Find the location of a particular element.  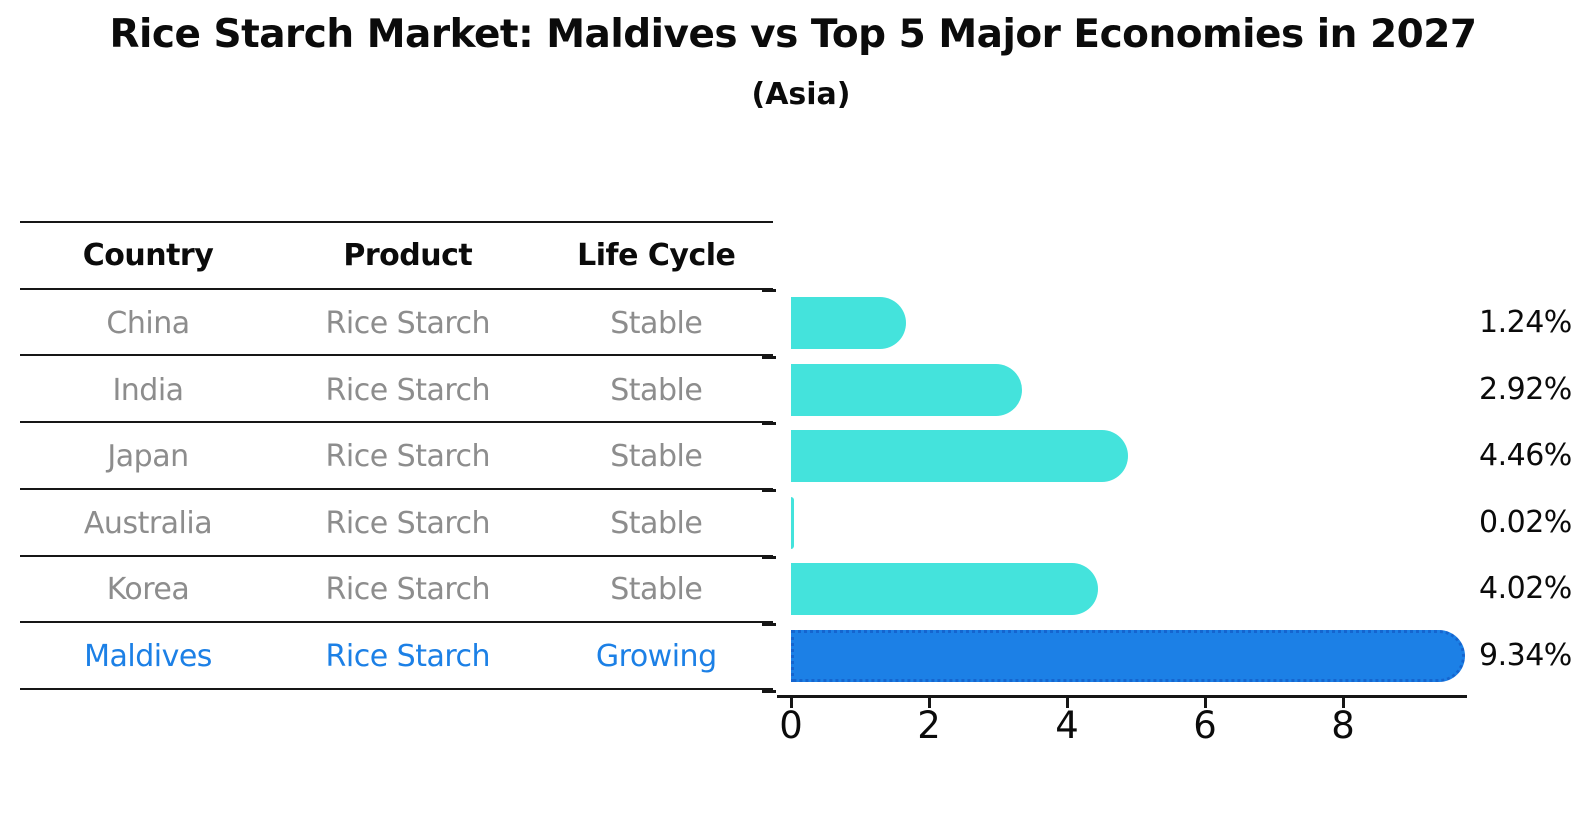

bar-india is located at coordinates (907, 390).